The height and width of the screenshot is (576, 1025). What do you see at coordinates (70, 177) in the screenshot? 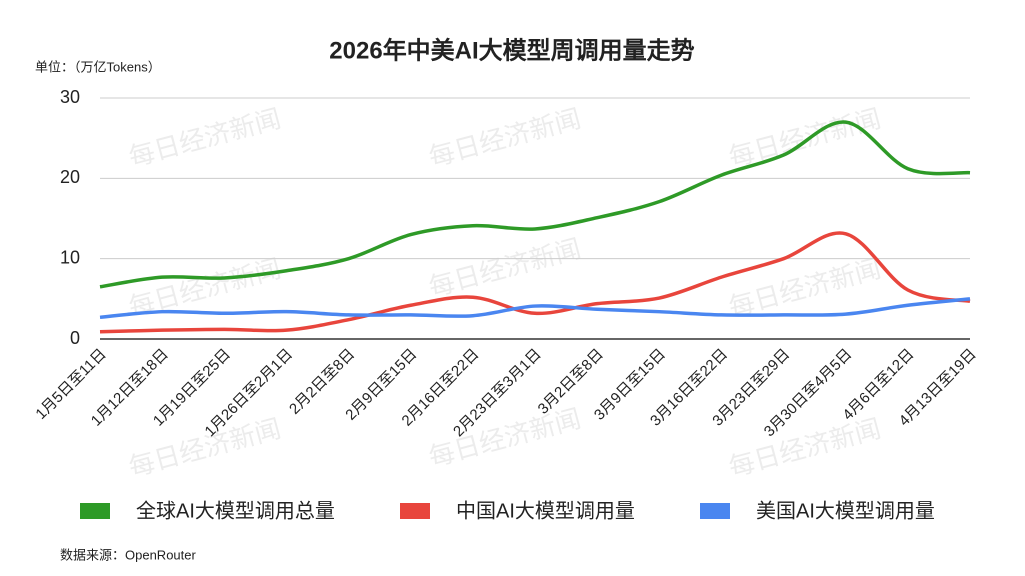
I see `y-tick-label: 20` at bounding box center [70, 177].